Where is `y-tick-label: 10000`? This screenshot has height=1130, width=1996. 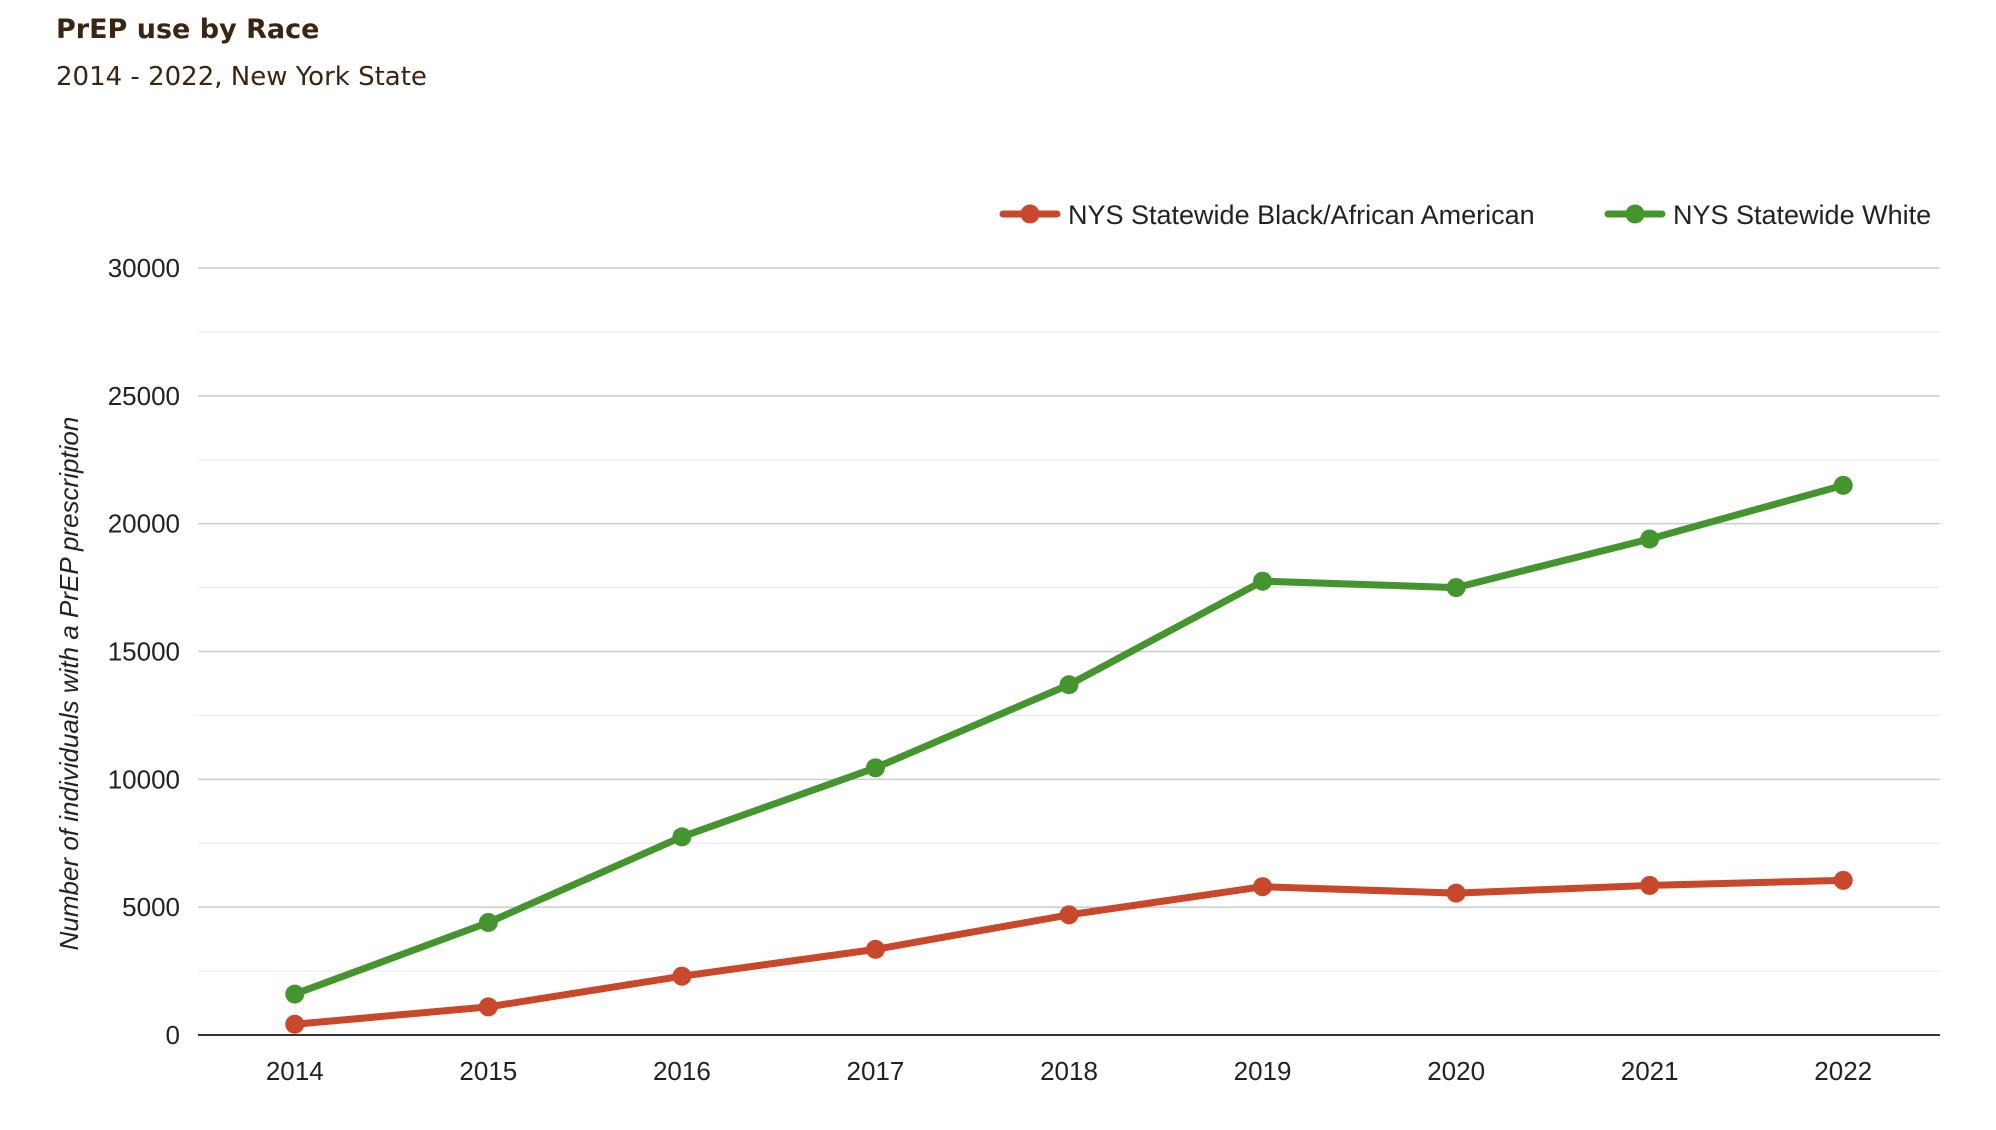 y-tick-label: 10000 is located at coordinates (144, 779).